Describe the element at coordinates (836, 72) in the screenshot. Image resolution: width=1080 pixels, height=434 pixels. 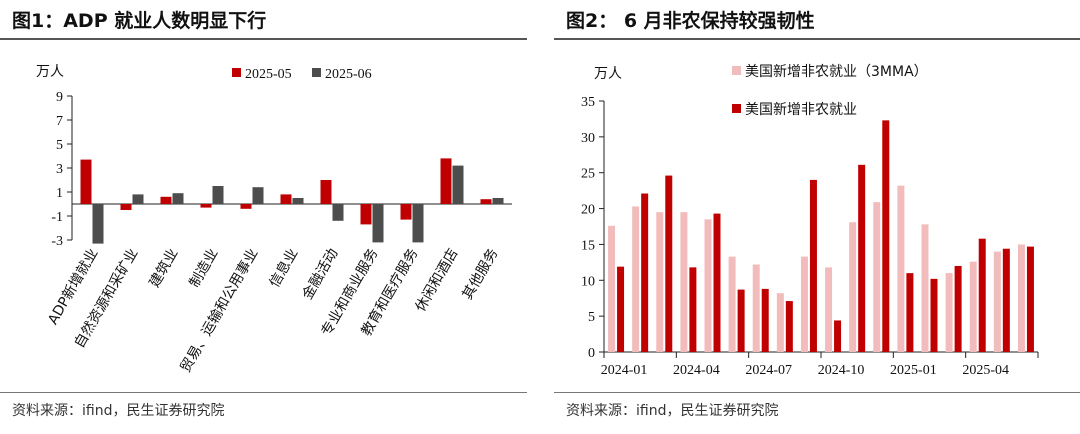
I see `legend-label: 美国新增非农就业（3MMA）` at that location.